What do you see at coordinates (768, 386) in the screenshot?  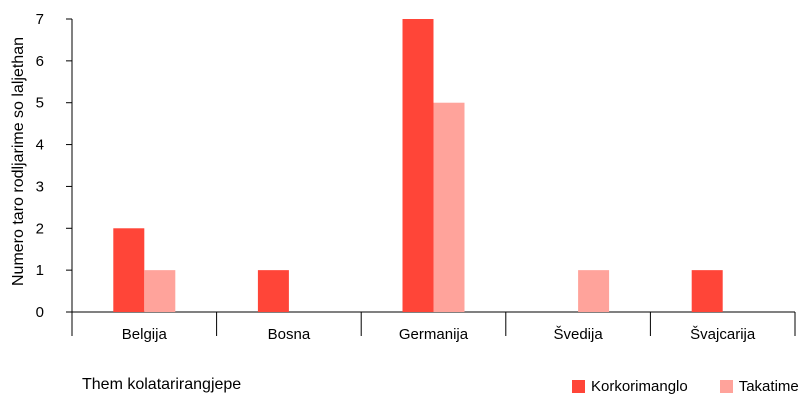 I see `legend-label-takatime: Takatime` at bounding box center [768, 386].